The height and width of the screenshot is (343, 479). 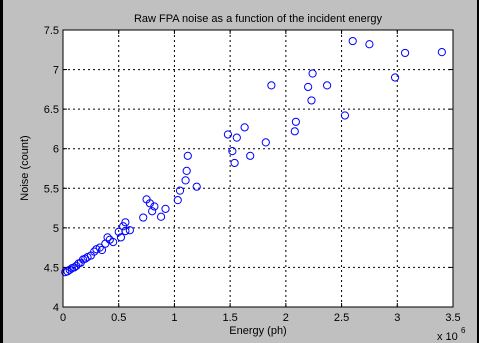 I want to click on y-tick-label: 4.5, so click(x=51, y=268).